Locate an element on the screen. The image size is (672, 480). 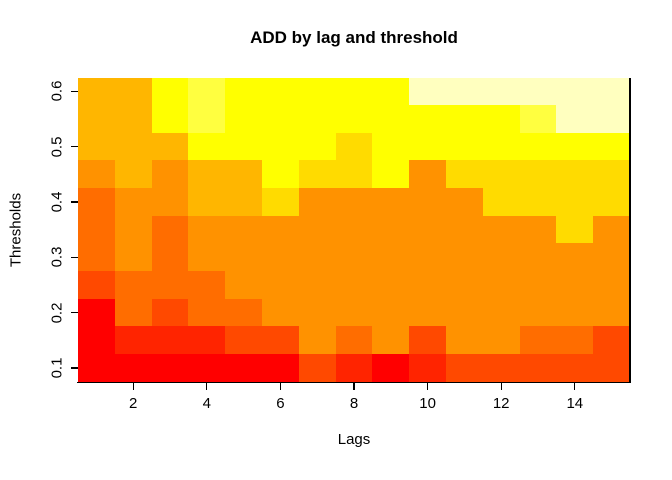
y-tick-label: 0.1 is located at coordinates (57, 368).